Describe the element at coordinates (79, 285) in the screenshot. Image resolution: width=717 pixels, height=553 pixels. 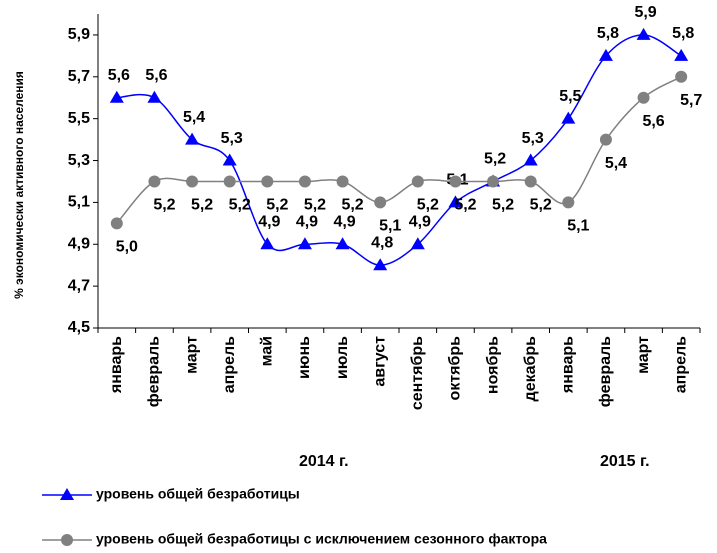
I see `y-tick-label: 4,7` at that location.